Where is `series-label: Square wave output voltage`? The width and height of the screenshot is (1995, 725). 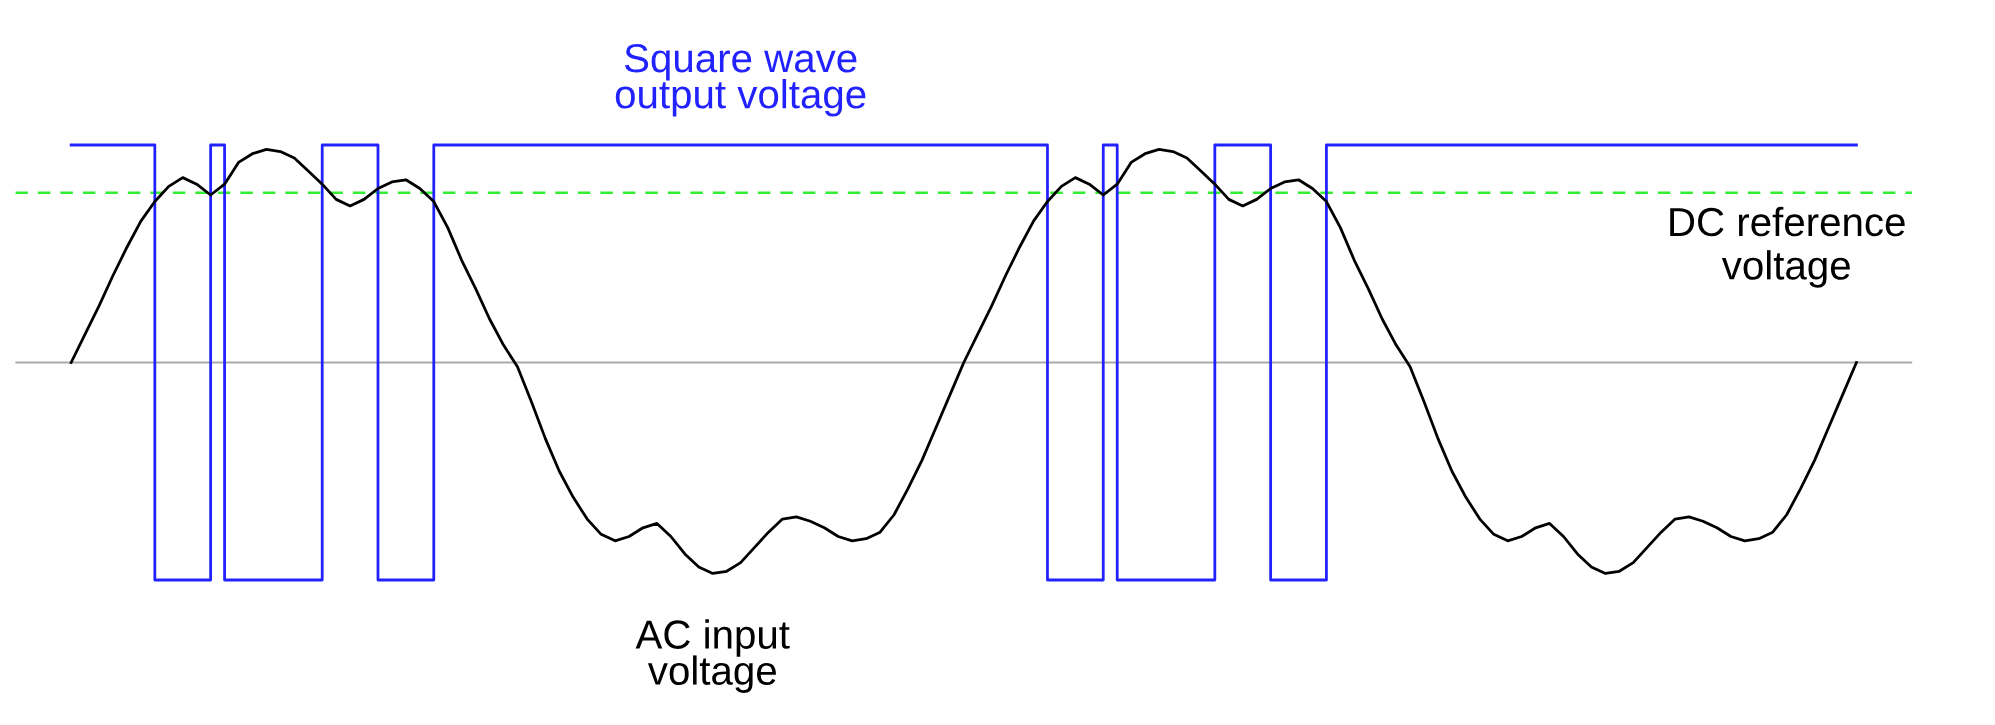 series-label: Square wave output voltage is located at coordinates (740, 80).